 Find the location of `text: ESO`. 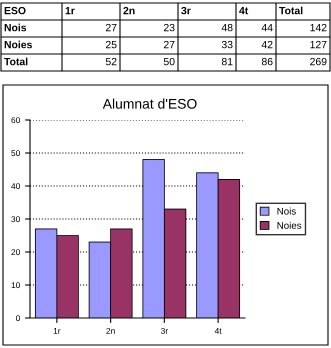

text: ESO is located at coordinates (15, 10).